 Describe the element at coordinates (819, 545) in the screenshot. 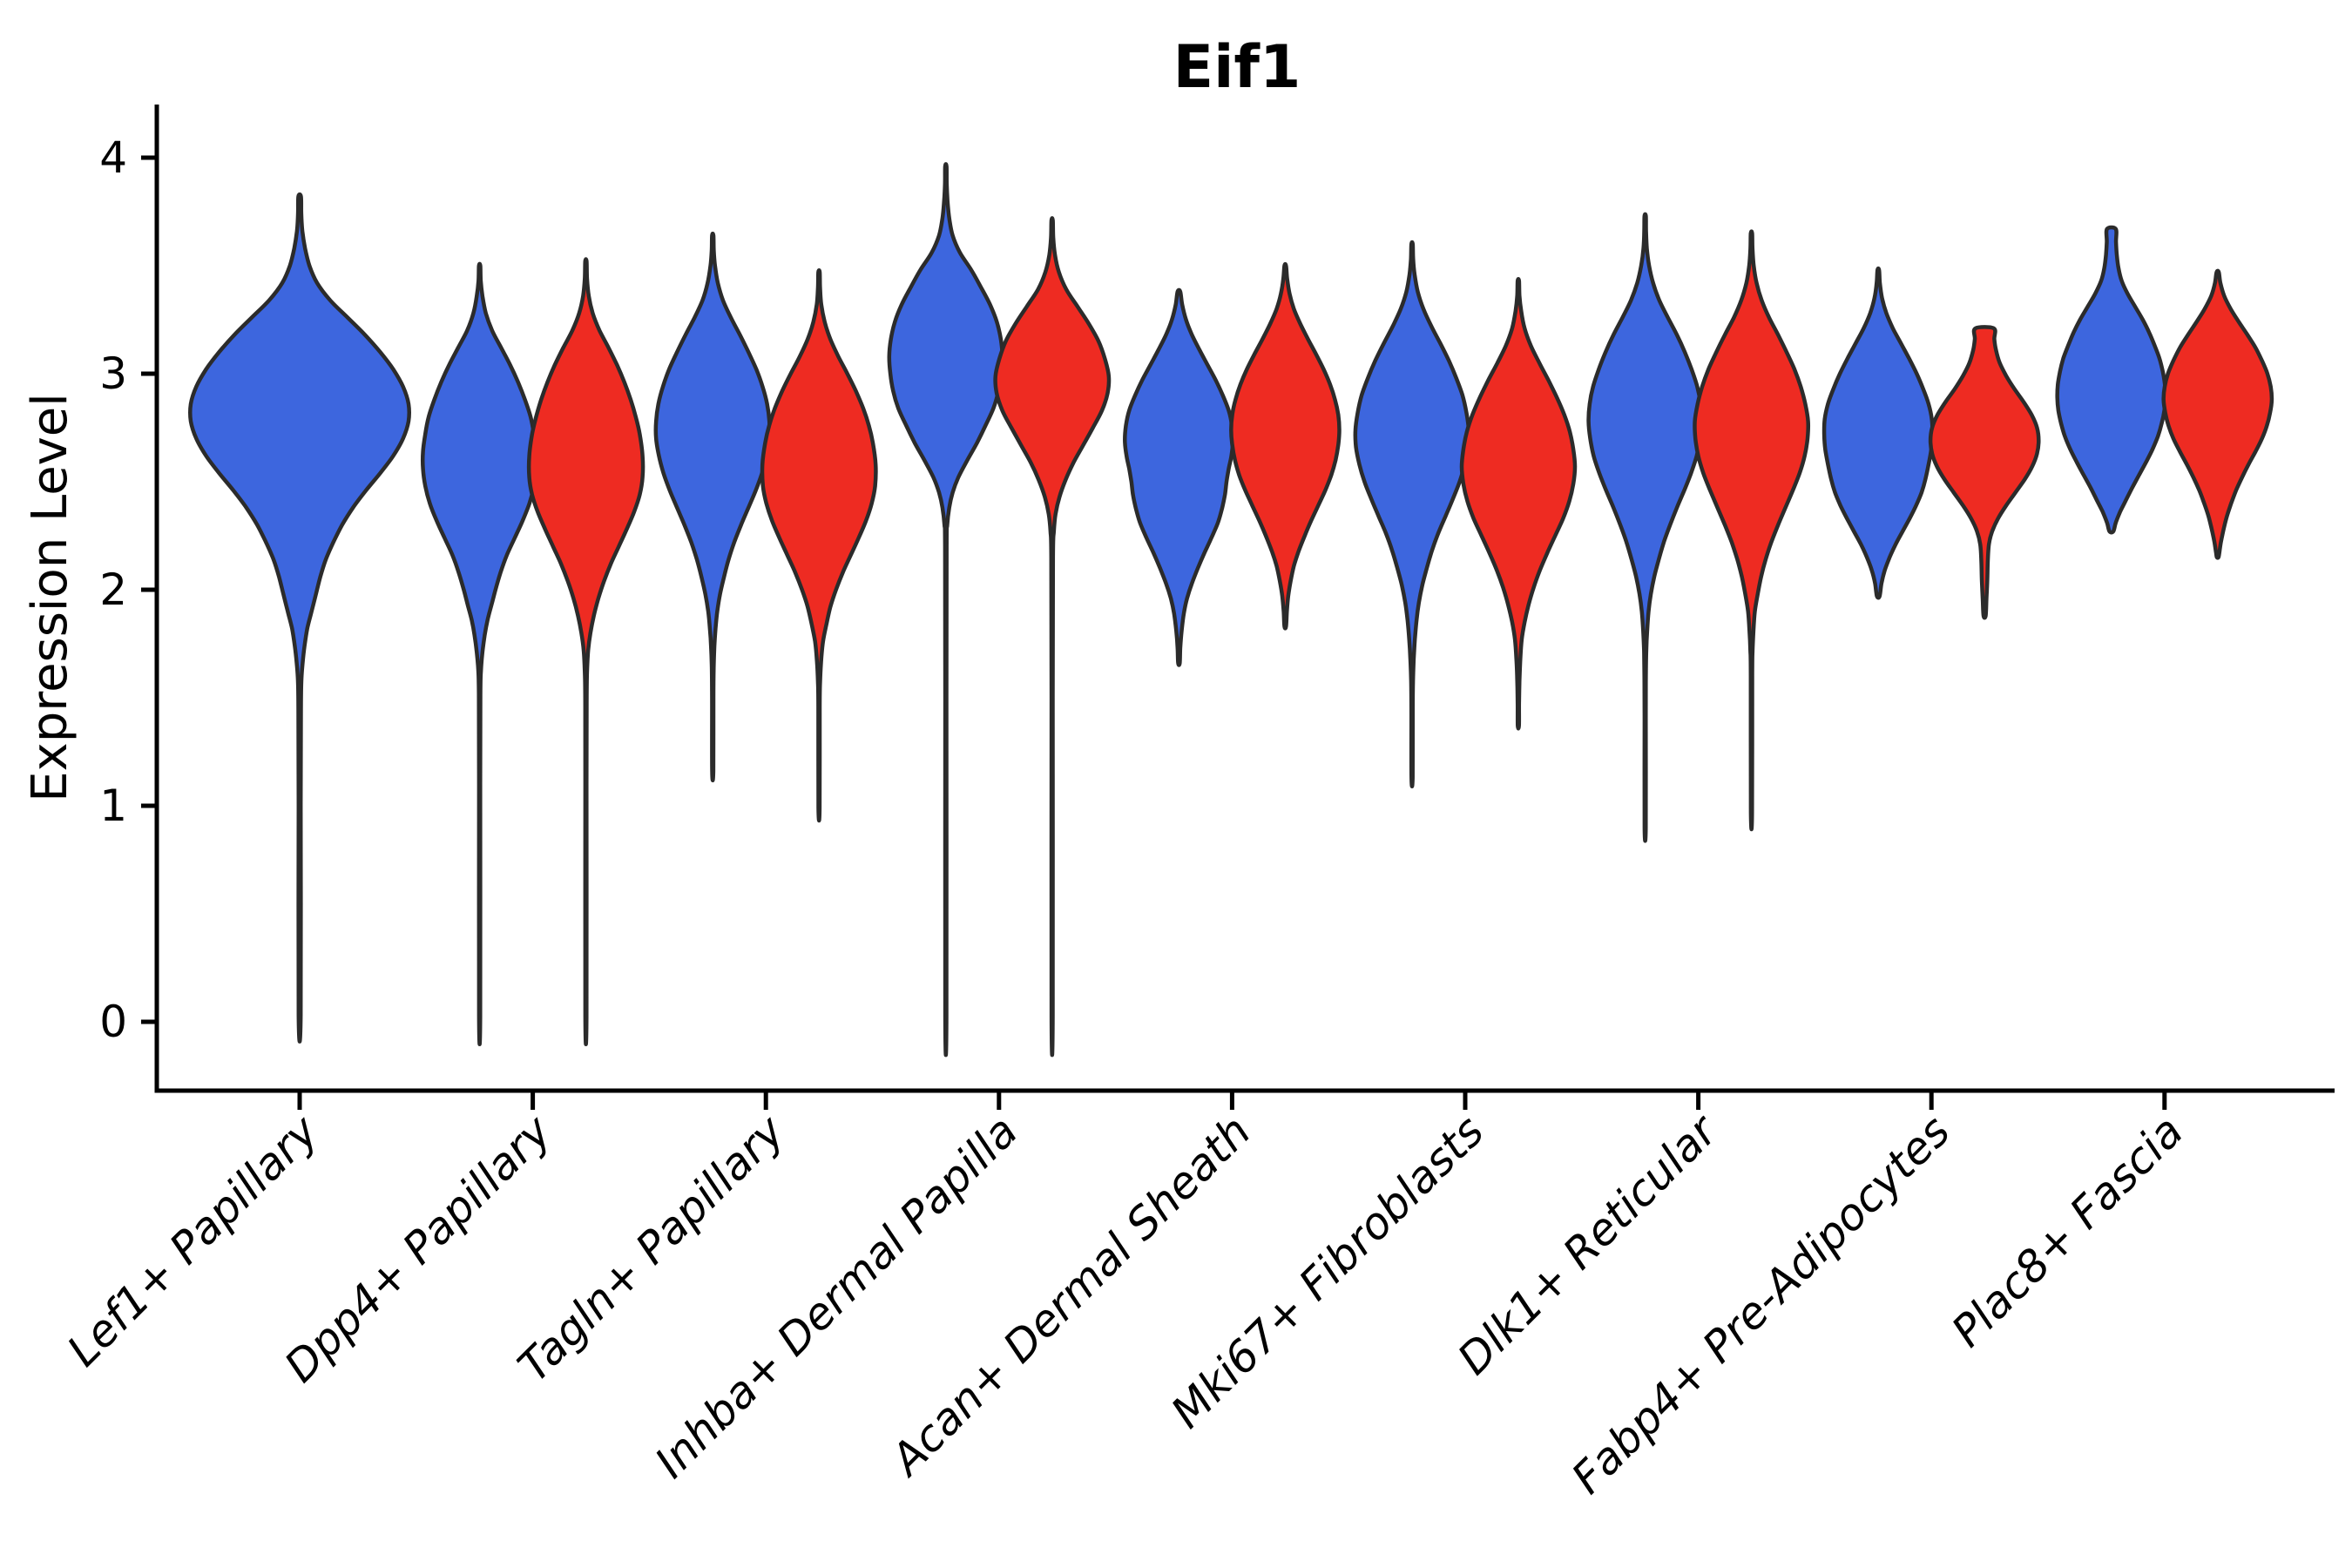

I see `violin-tagln-papillary-red` at that location.